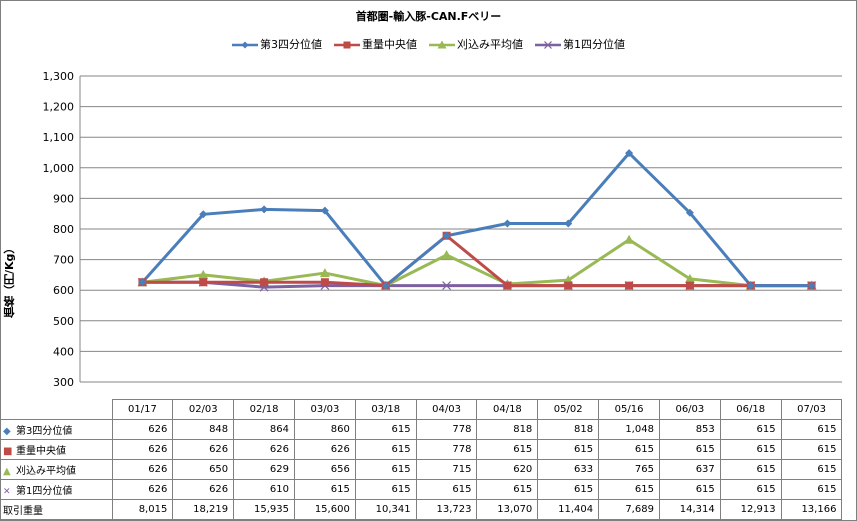 This screenshot has height=521, width=857. I want to click on data-label: 7,689, so click(629, 509).